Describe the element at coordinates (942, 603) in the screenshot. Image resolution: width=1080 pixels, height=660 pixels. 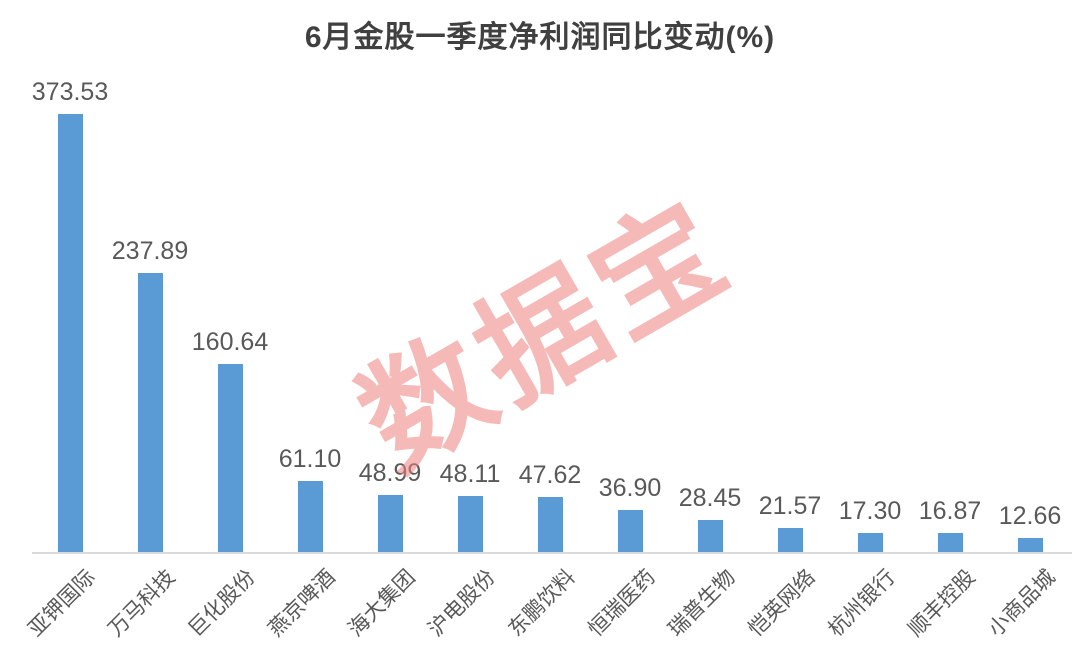
I see `category-label: 顺丰控股` at that location.